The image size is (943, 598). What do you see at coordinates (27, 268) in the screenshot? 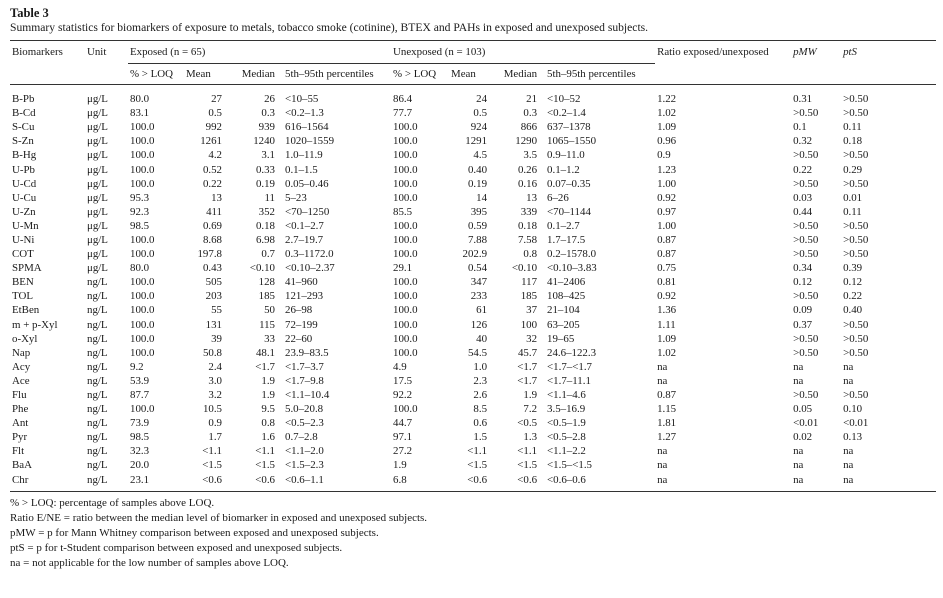
I see `biomarker-cell: SPMA` at bounding box center [27, 268].